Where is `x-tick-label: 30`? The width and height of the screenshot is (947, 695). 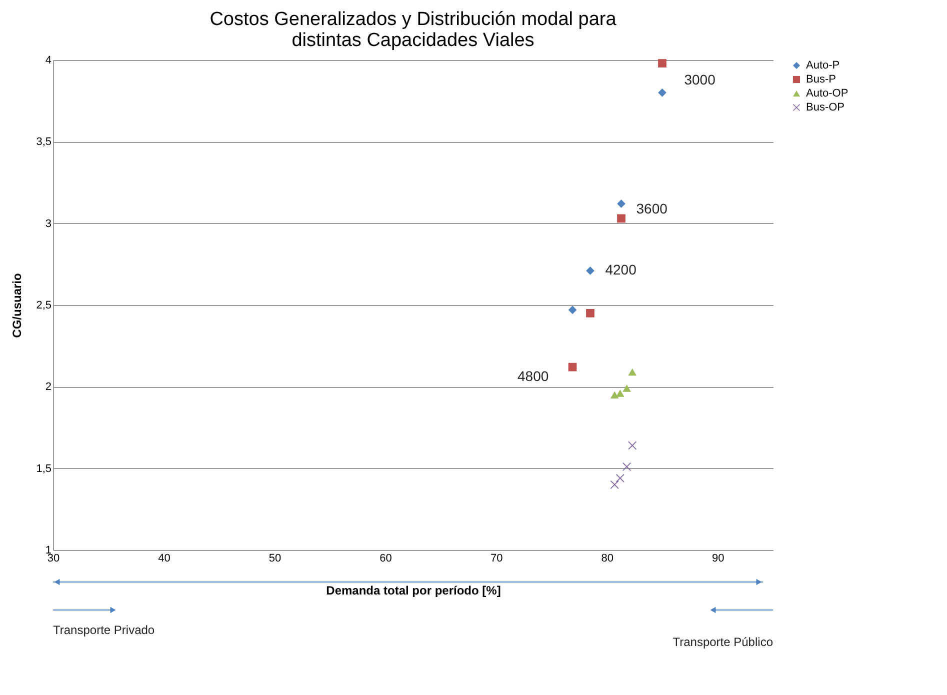
x-tick-label: 30 is located at coordinates (53, 558).